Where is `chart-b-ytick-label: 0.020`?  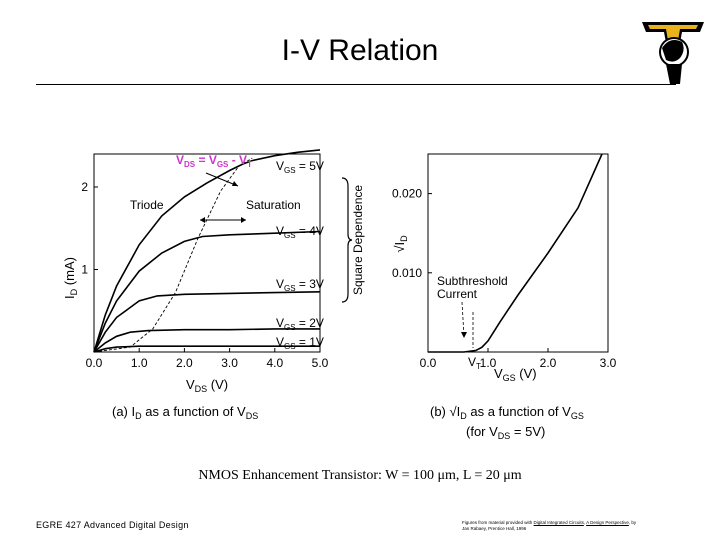
chart-b-ytick-label: 0.020 is located at coordinates (407, 194).